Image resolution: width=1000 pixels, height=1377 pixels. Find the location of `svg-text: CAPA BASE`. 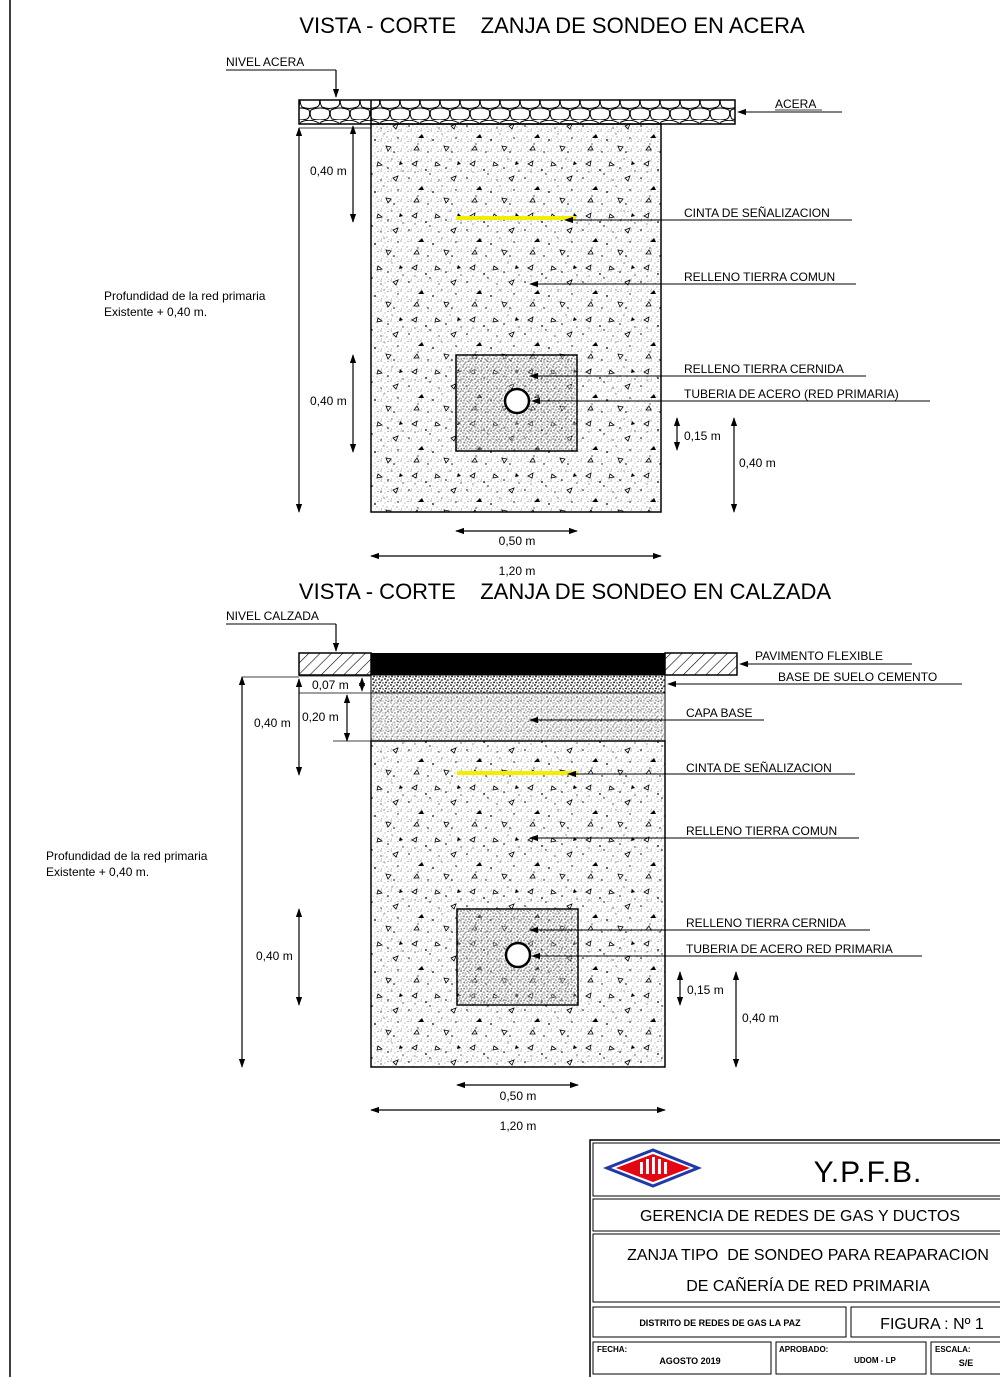

svg-text: CAPA BASE is located at coordinates (719, 713).